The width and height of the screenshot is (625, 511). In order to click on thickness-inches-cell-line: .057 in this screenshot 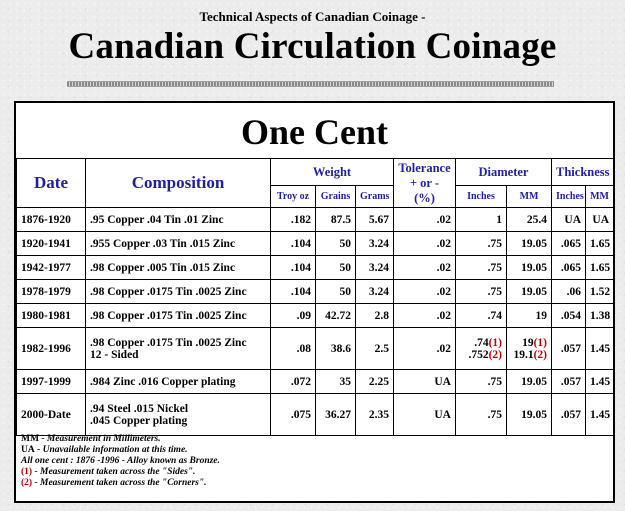, I will do `click(568, 415)`.